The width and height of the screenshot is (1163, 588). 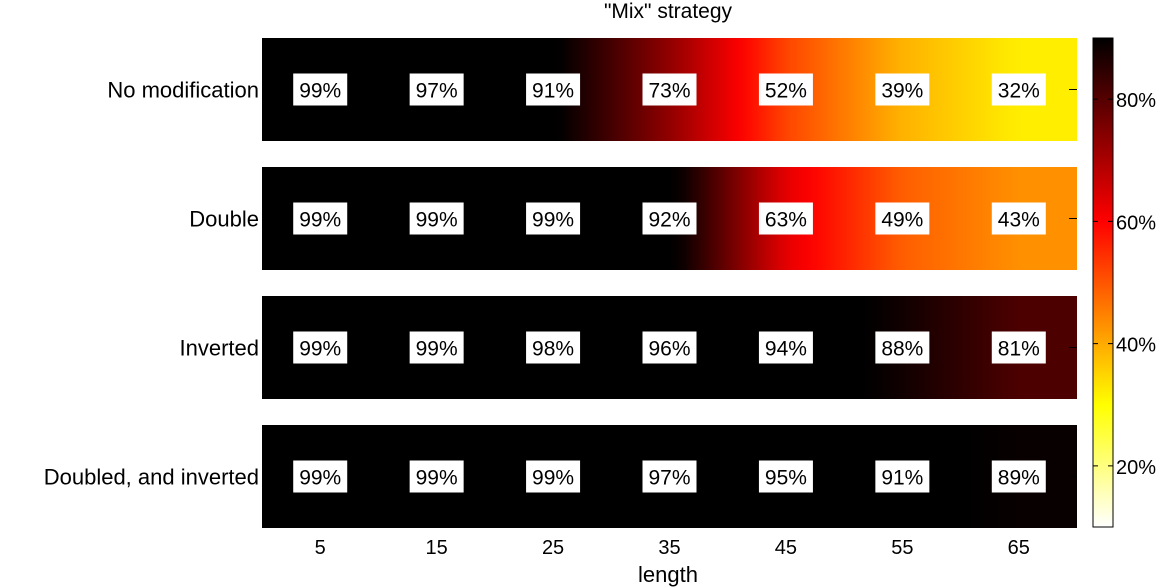 I want to click on value-label: 89%, so click(x=1018, y=476).